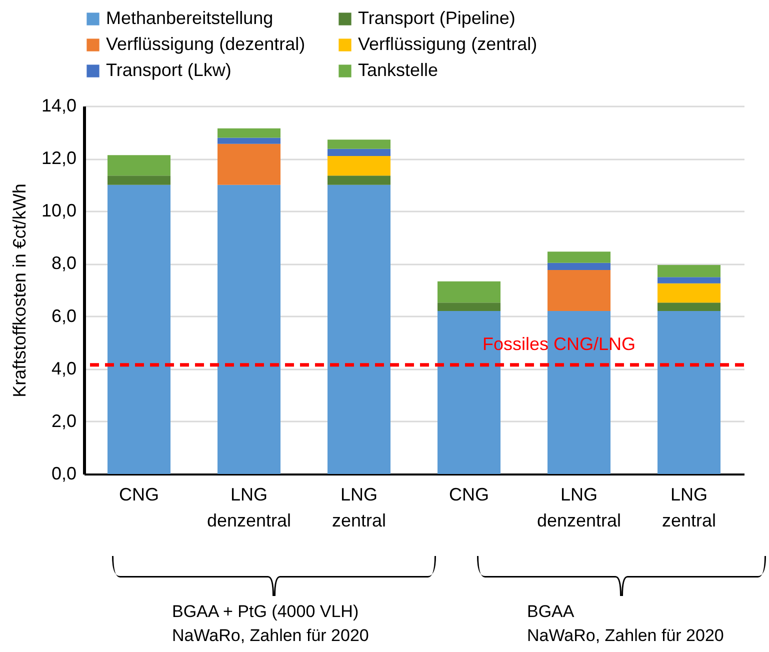  Describe the element at coordinates (19, 291) in the screenshot. I see `y-axis-title: Kraftstoffkosten in €ct/kWh` at that location.